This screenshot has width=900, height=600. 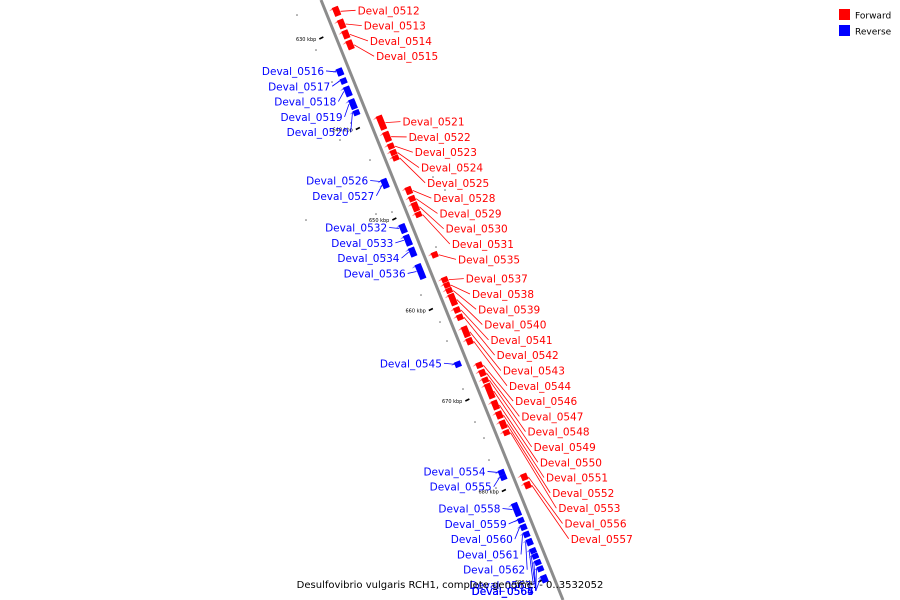 I want to click on gene-label: Deval_0540, so click(x=515, y=326).